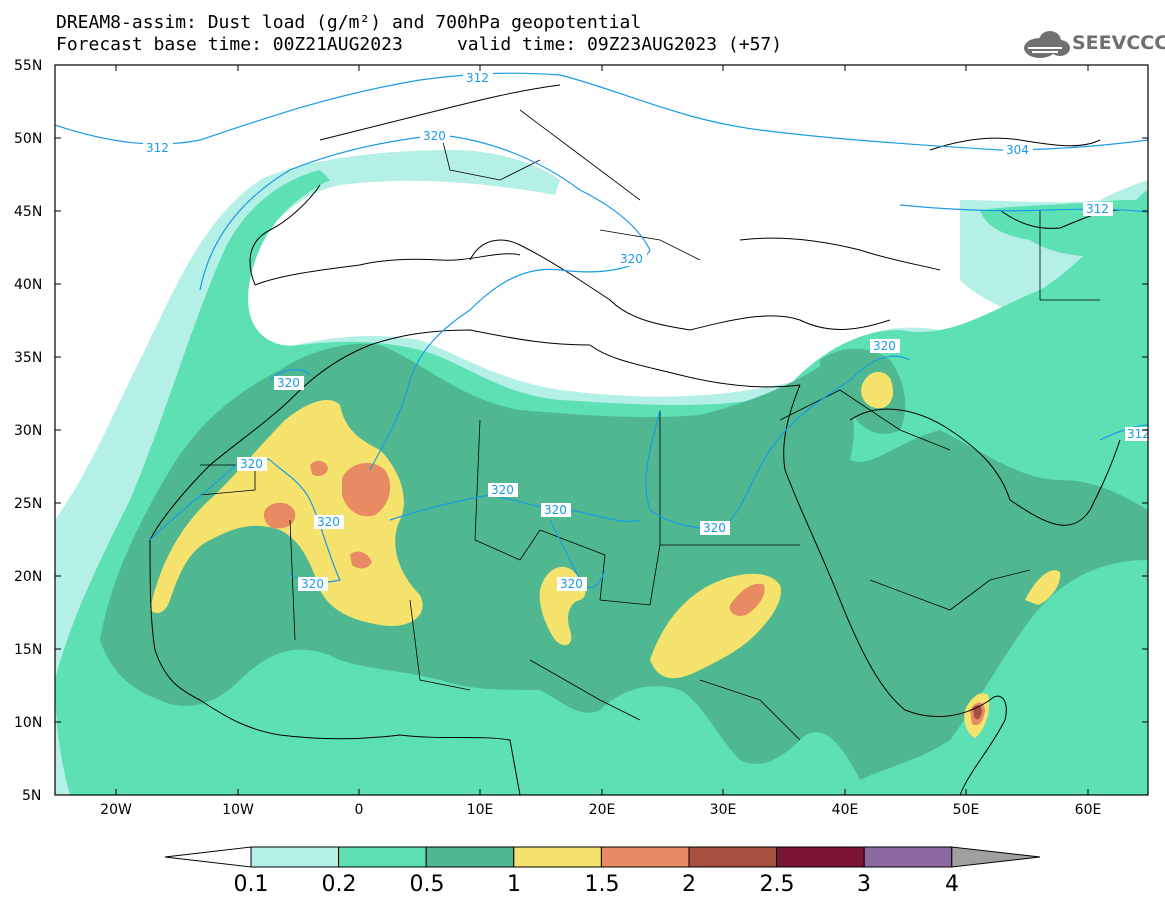 The image size is (1165, 907). What do you see at coordinates (28, 504) in the screenshot?
I see `lat-label: 25N` at bounding box center [28, 504].